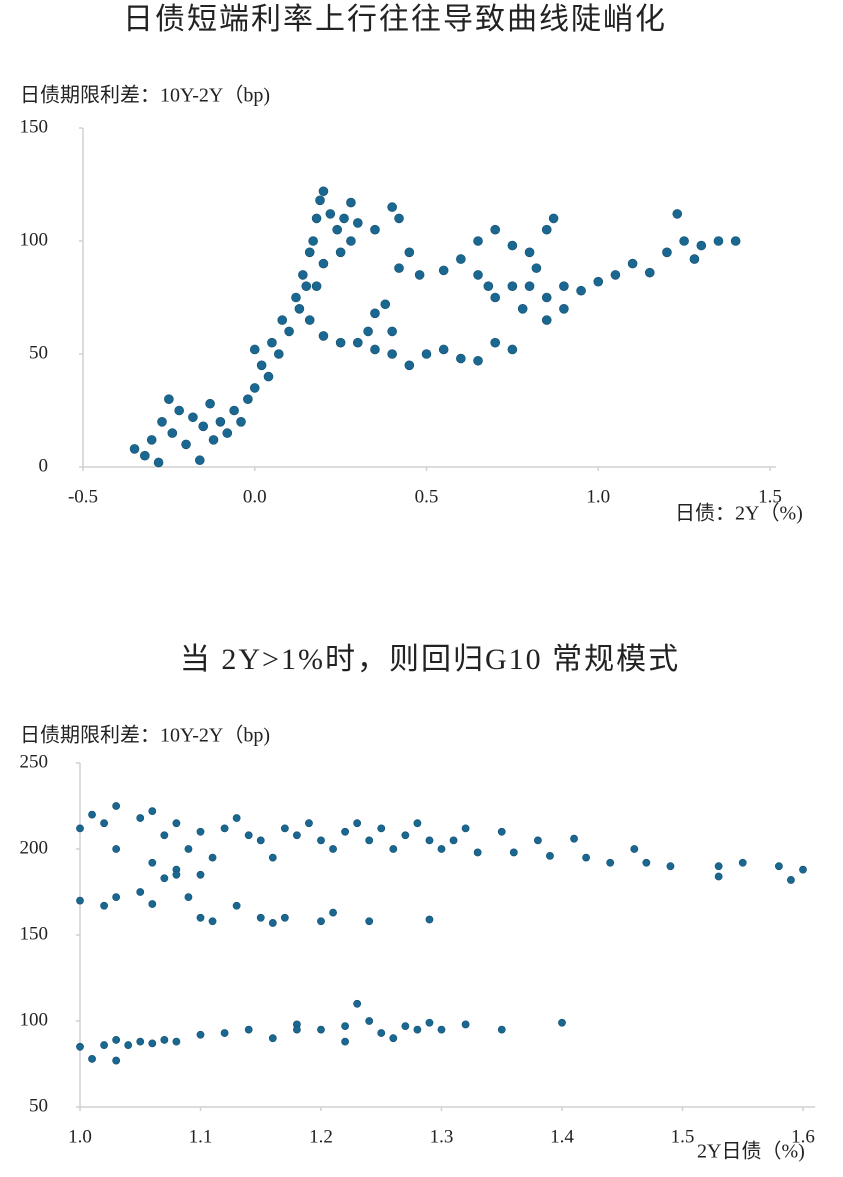 The width and height of the screenshot is (843, 1177). What do you see at coordinates (83, 496) in the screenshot?
I see `x-tick-label: -0.5` at bounding box center [83, 496].